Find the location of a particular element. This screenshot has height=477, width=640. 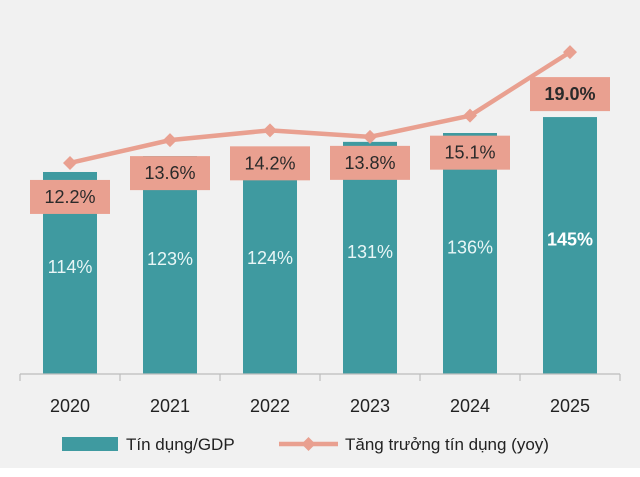

bar-label-2021: 123% is located at coordinates (170, 259).